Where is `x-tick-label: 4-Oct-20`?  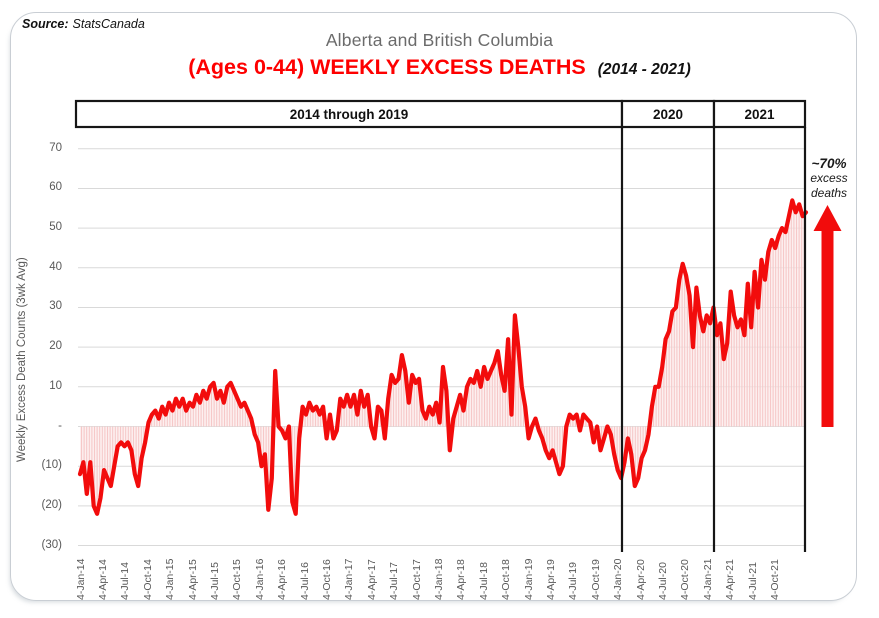
x-tick-label: 4-Oct-20 is located at coordinates (685, 579).